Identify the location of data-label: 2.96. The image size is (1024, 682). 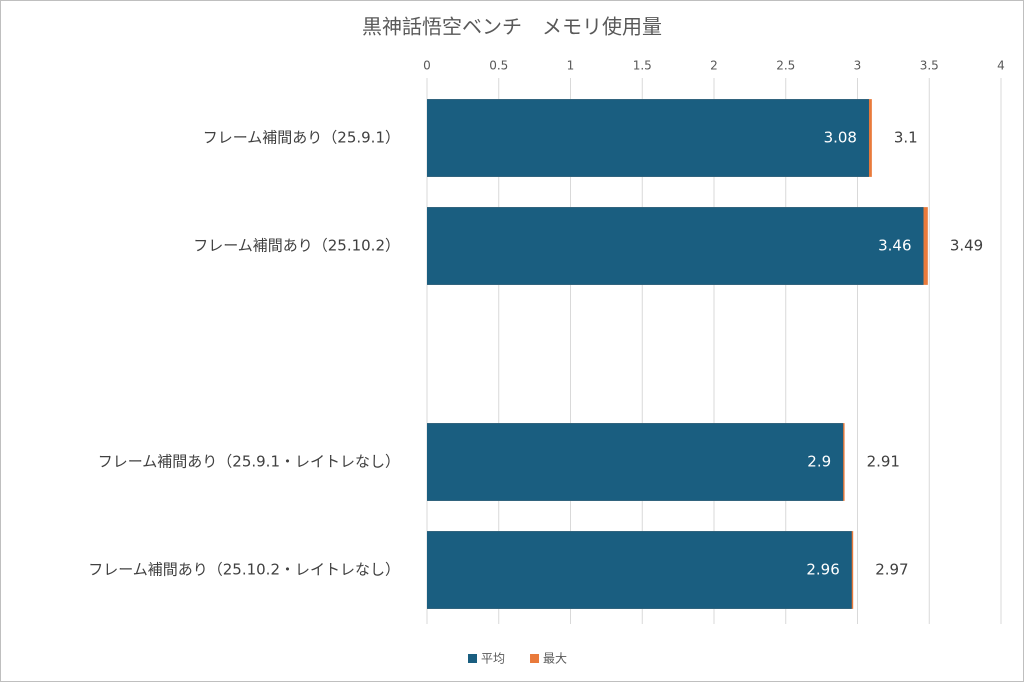
(822, 570).